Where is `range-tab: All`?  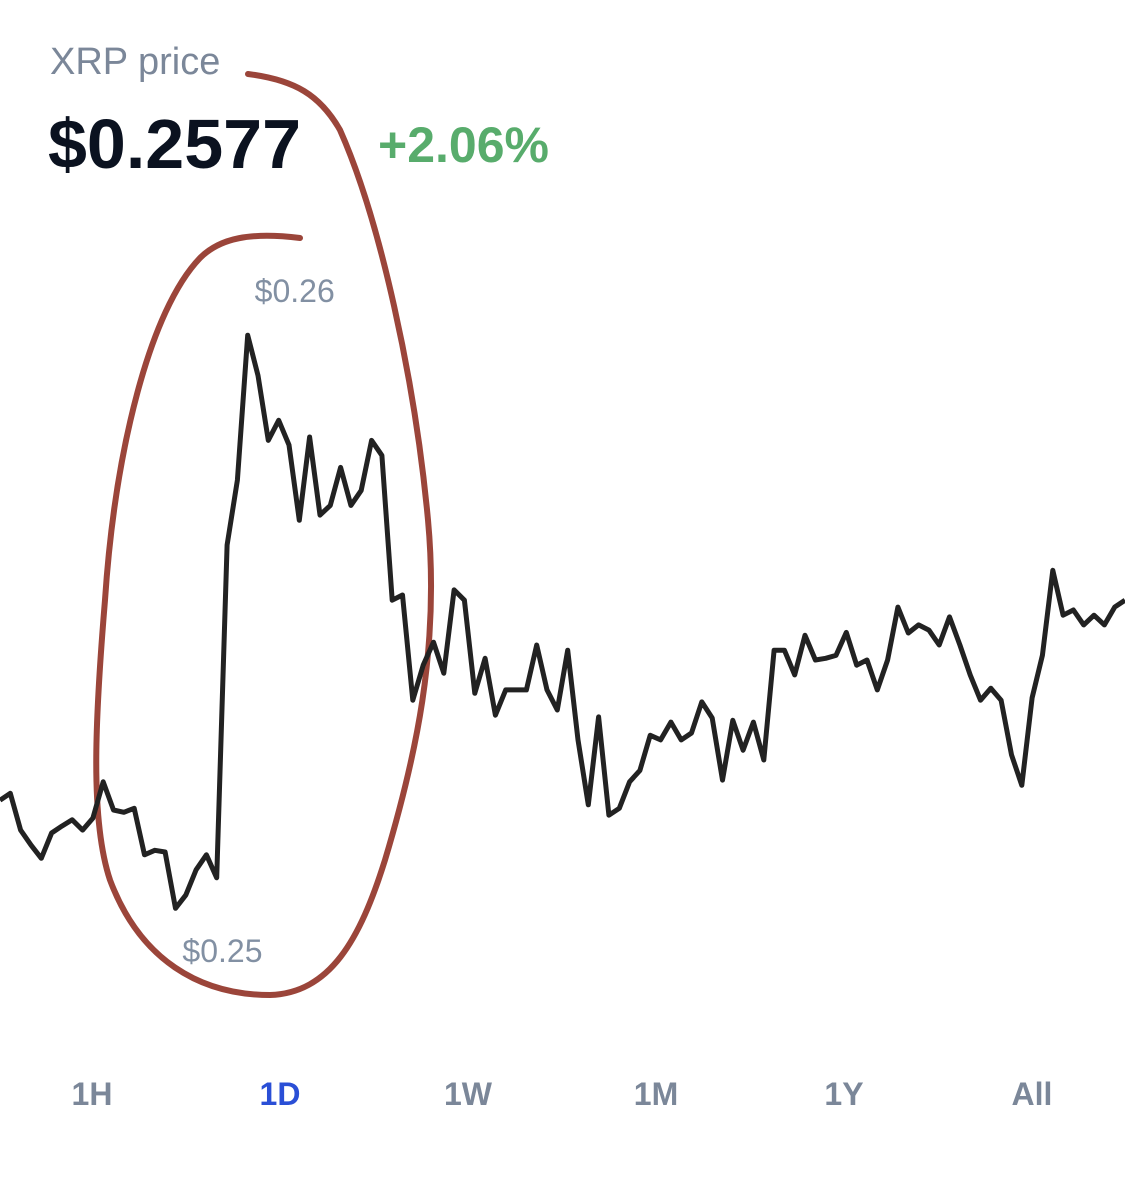
range-tab: All is located at coordinates (1032, 1094).